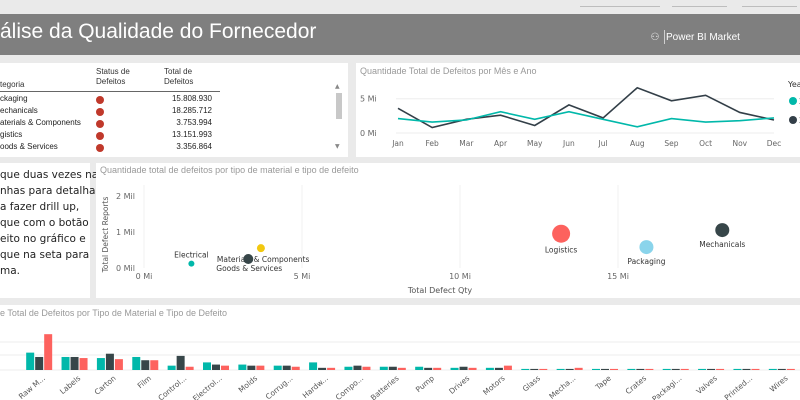 The width and height of the screenshot is (800, 400). What do you see at coordinates (100, 124) in the screenshot?
I see `status-indicator` at bounding box center [100, 124].